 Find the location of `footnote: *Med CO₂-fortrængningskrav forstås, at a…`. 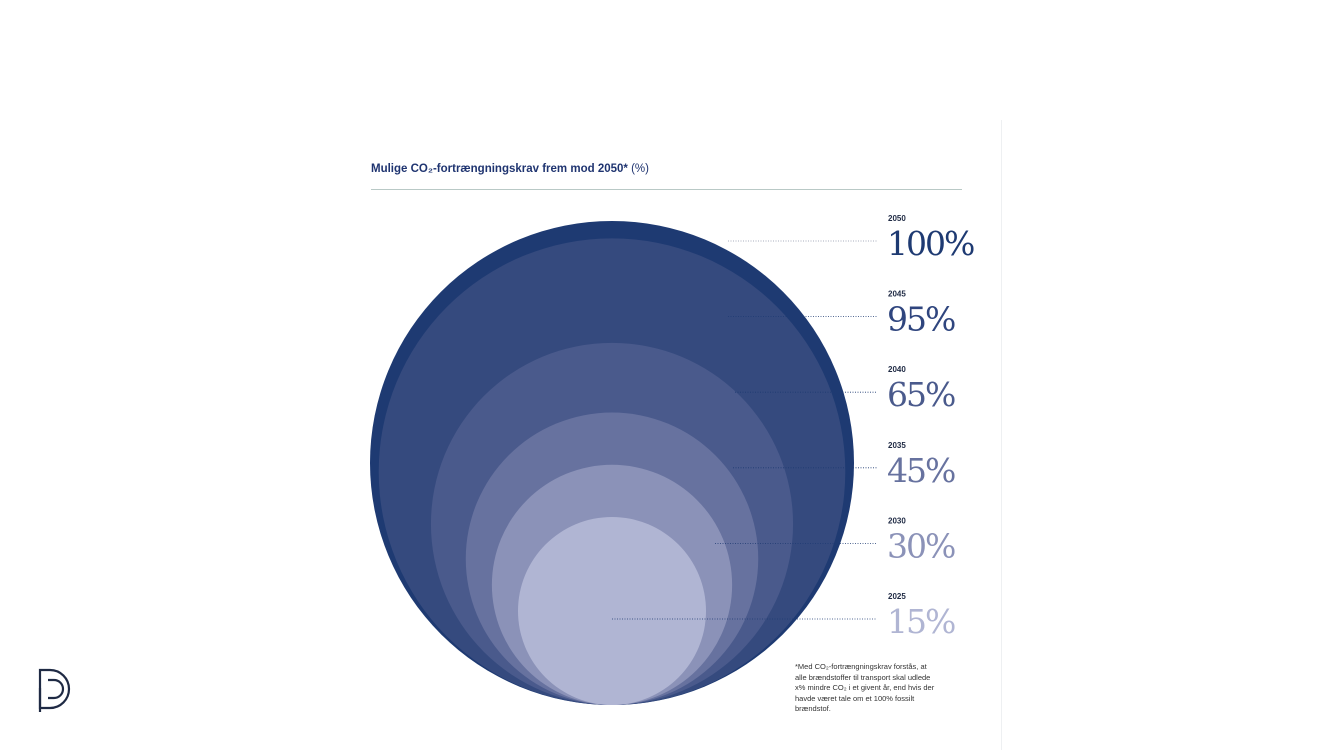

footnote: *Med CO₂-fortrængningskrav forstås, at a… is located at coordinates (865, 687).